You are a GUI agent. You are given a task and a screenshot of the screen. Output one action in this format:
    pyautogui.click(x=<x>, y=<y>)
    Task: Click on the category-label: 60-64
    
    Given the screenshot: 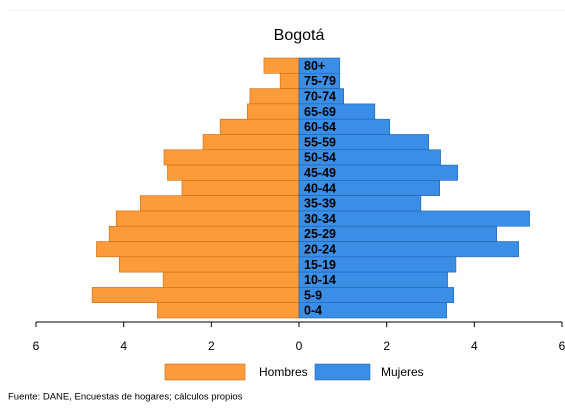 What is the action you would take?
    pyautogui.click(x=320, y=127)
    